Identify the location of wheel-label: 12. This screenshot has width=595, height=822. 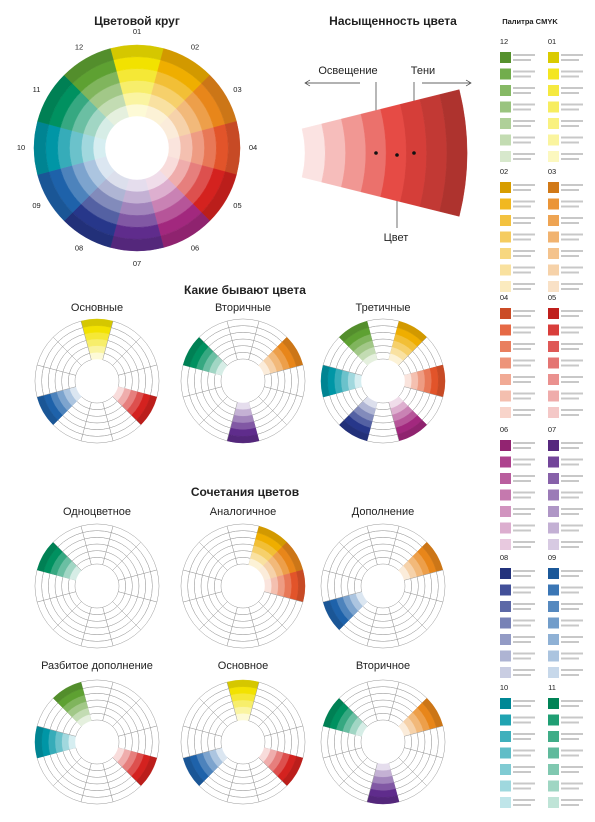
(79, 47).